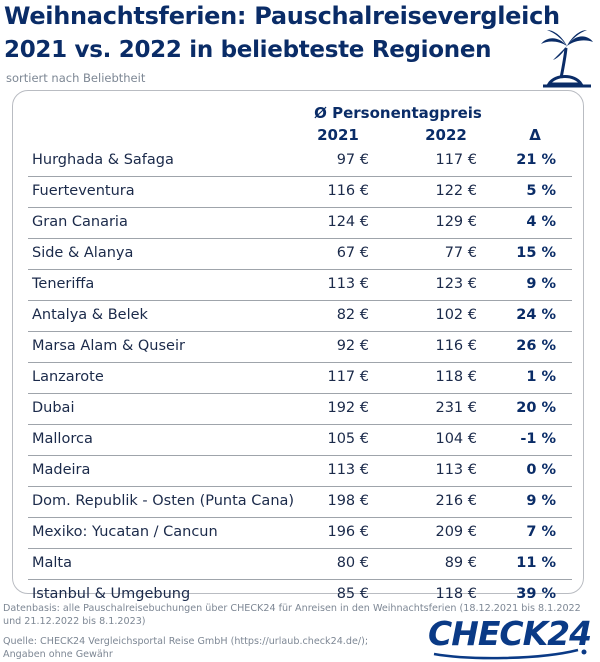  Describe the element at coordinates (300, 533) in the screenshot. I see `table-row: Mexiko: Yucatan / Cancun 196 € 209 € 7 %` at that location.